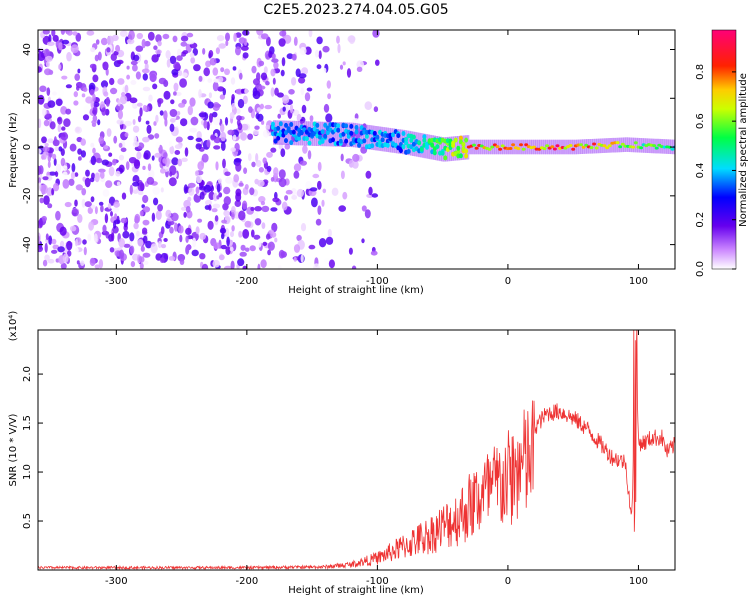 This screenshot has height=600, width=750. Describe the element at coordinates (13, 326) in the screenshot. I see `snr-y-multiplier: (x10⁴)` at that location.